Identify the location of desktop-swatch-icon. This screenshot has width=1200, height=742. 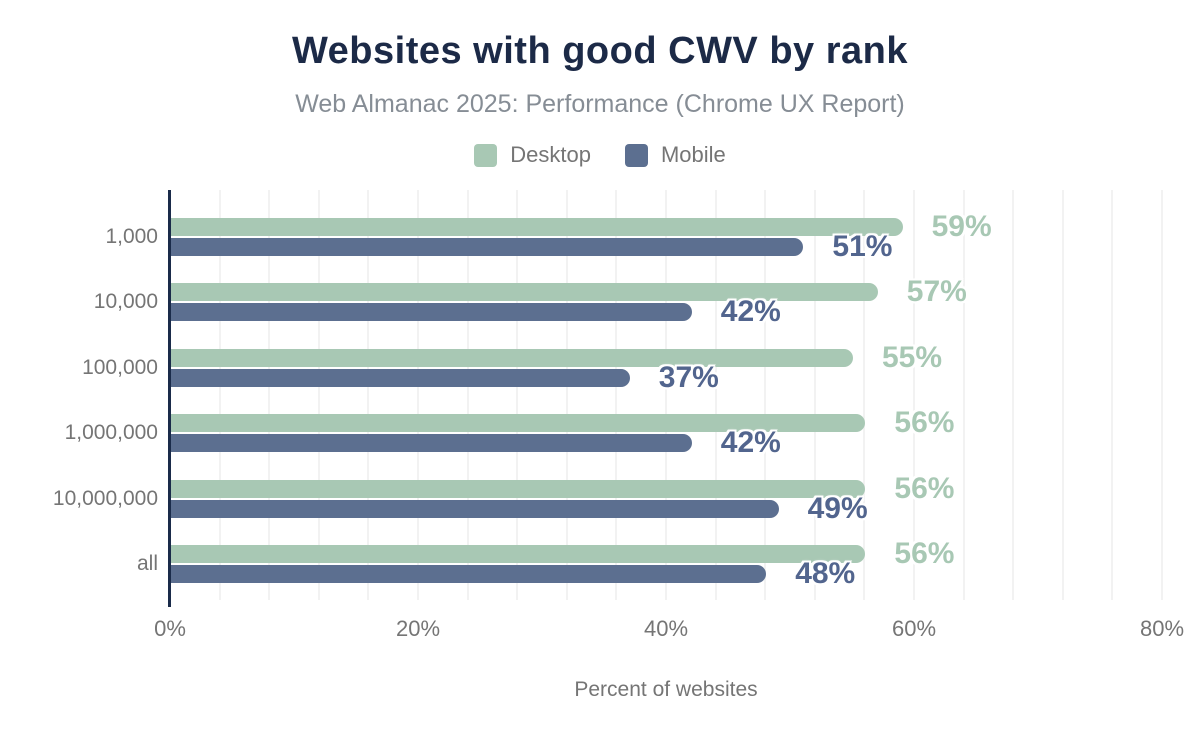
(486, 155).